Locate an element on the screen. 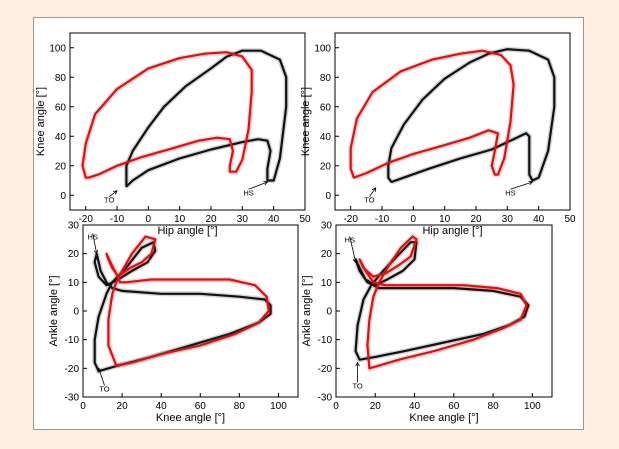  y-tick-label: 40 is located at coordinates (326, 137).